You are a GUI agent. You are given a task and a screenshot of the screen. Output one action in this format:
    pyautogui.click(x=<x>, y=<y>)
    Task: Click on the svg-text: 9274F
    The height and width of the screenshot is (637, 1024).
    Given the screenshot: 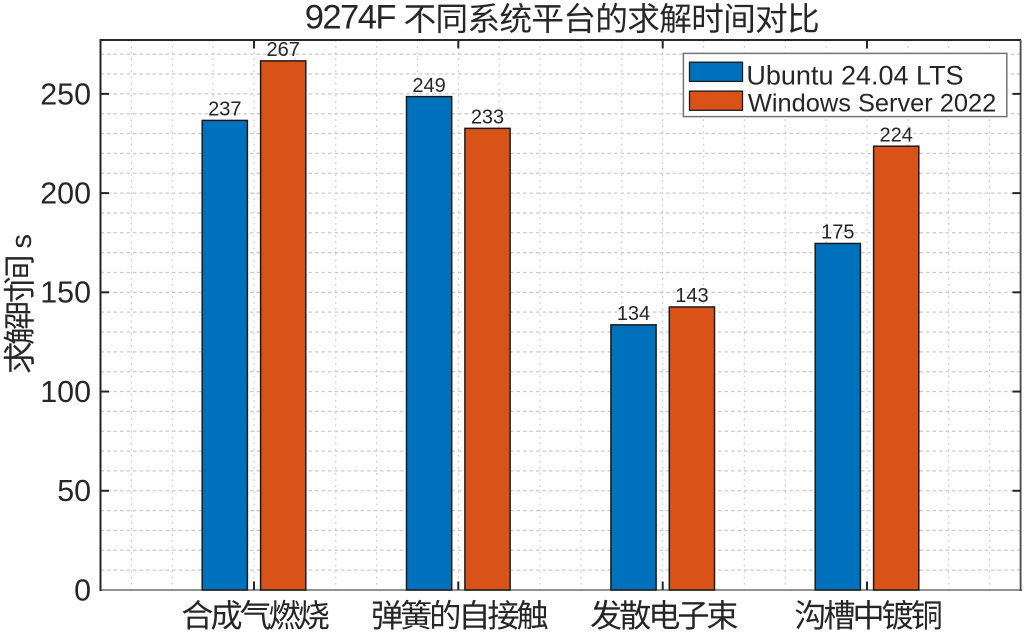 What is the action you would take?
    pyautogui.click(x=350, y=18)
    